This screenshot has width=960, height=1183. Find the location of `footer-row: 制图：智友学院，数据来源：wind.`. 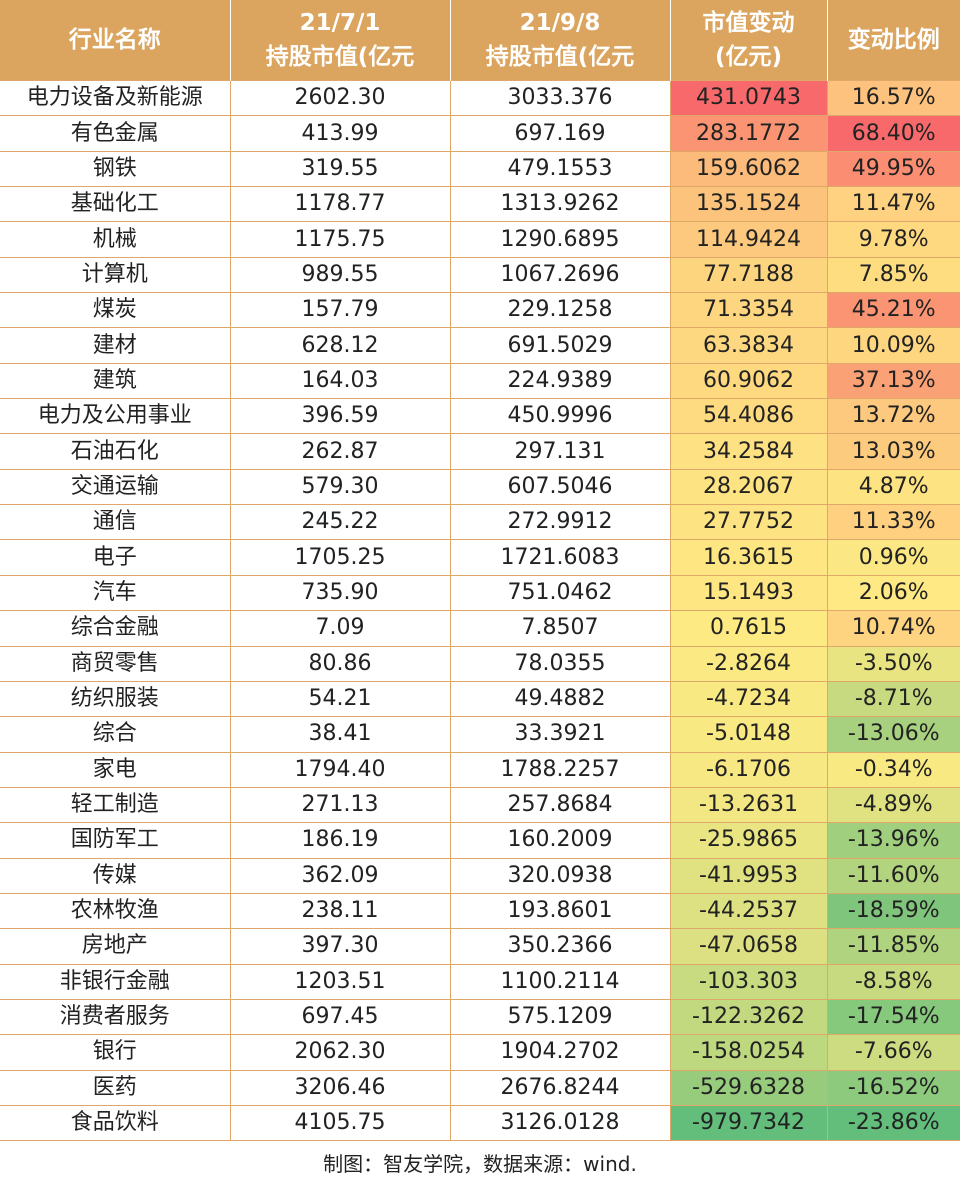

footer-row: 制图：智友学院，数据来源：wind. is located at coordinates (480, 1161).